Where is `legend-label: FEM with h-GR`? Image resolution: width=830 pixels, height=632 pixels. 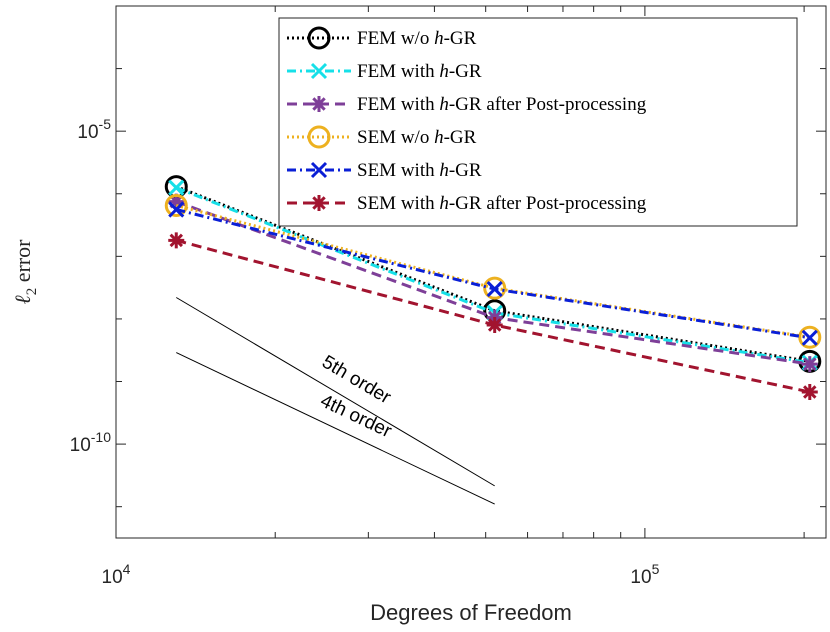
legend-label: FEM with h-GR is located at coordinates (419, 71).